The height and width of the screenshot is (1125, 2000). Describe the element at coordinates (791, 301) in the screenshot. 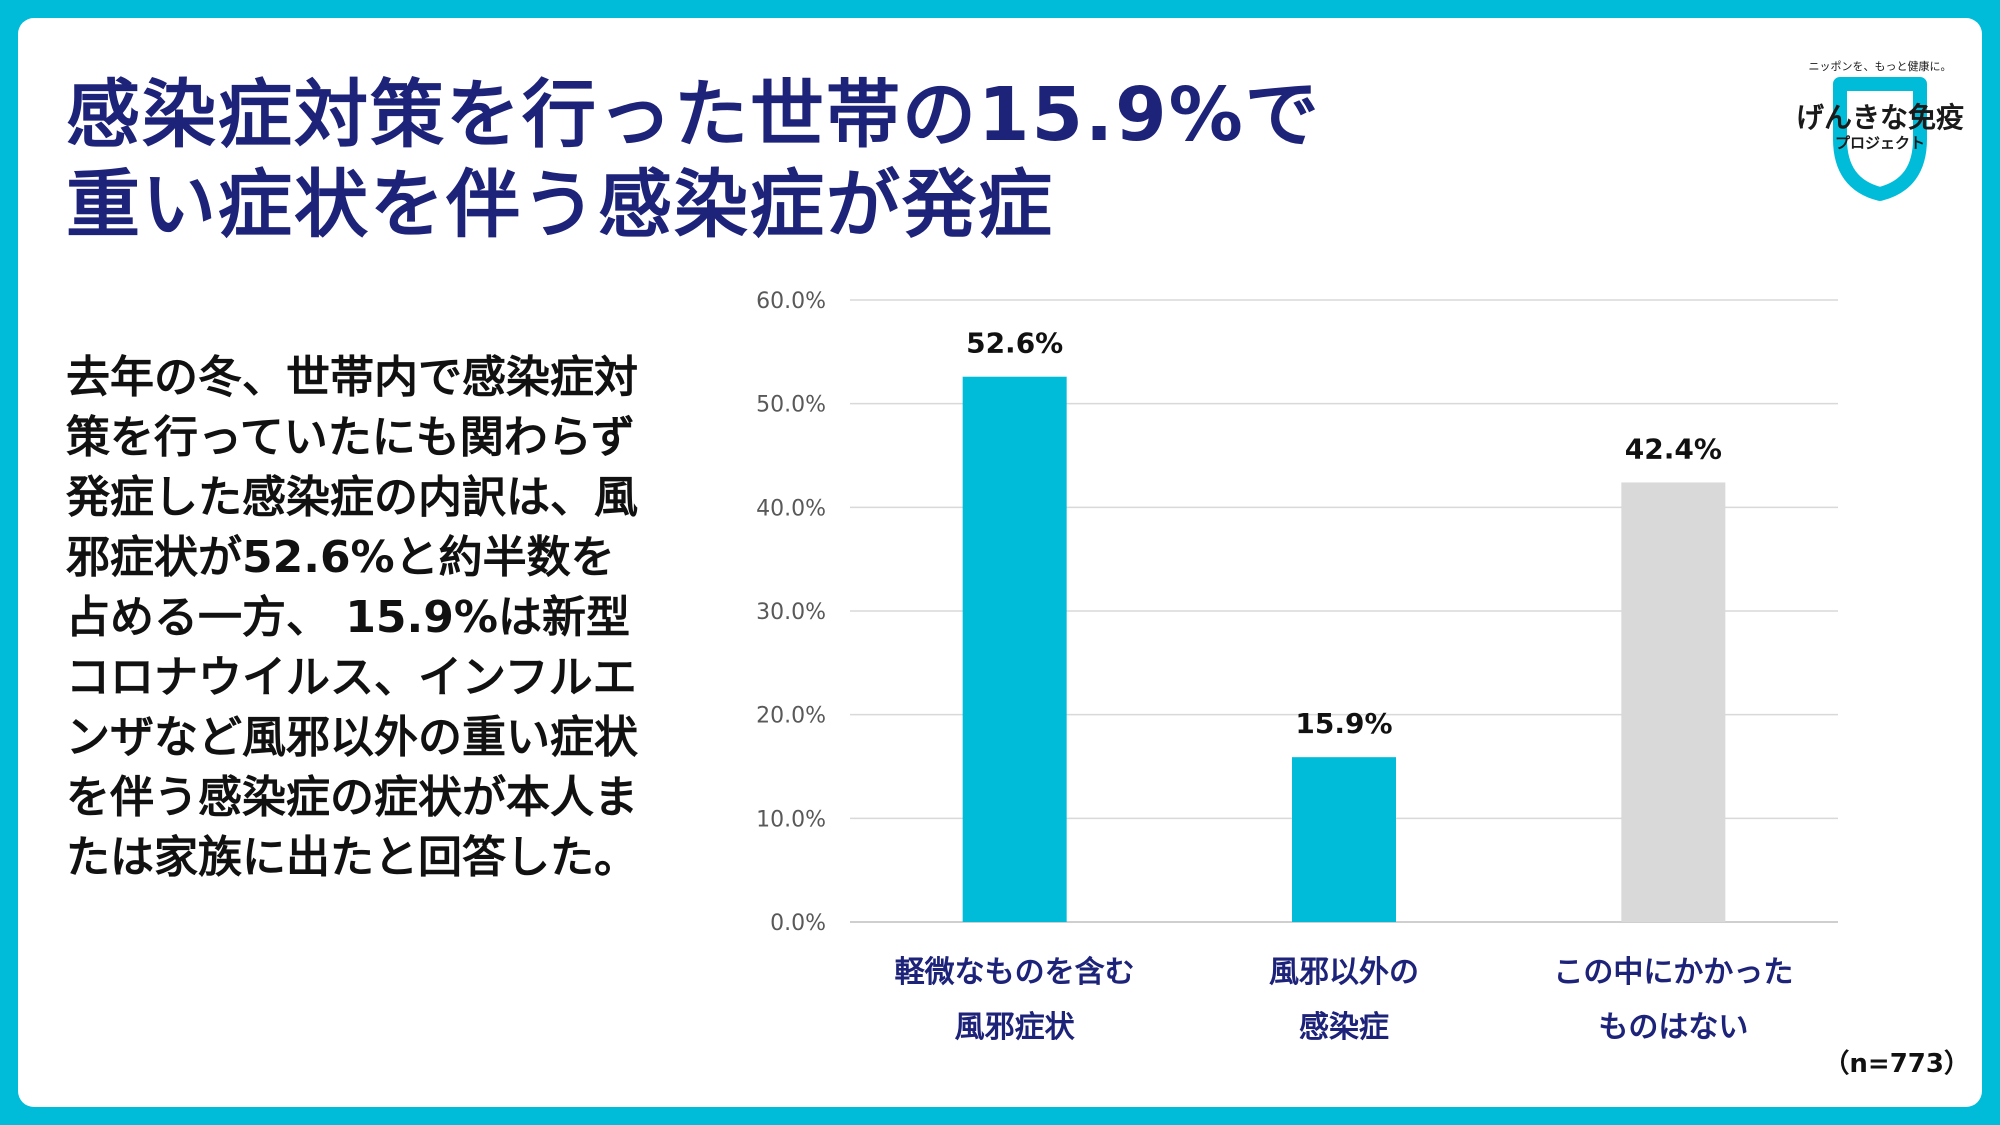

I see `y-tick-label: 60.0%` at that location.